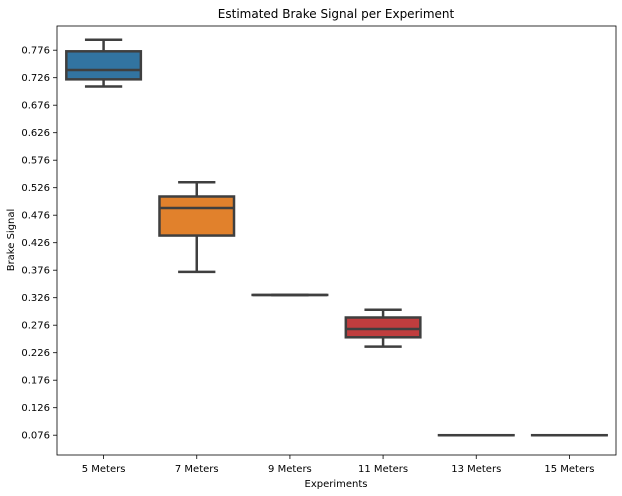  I want to click on y-tick-label: 0.476, so click(35, 216).